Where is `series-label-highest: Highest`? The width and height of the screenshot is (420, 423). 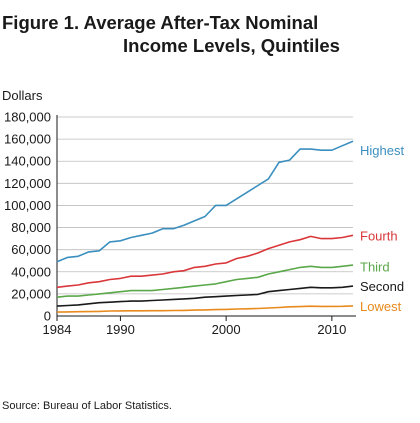 series-label-highest: Highest is located at coordinates (382, 150).